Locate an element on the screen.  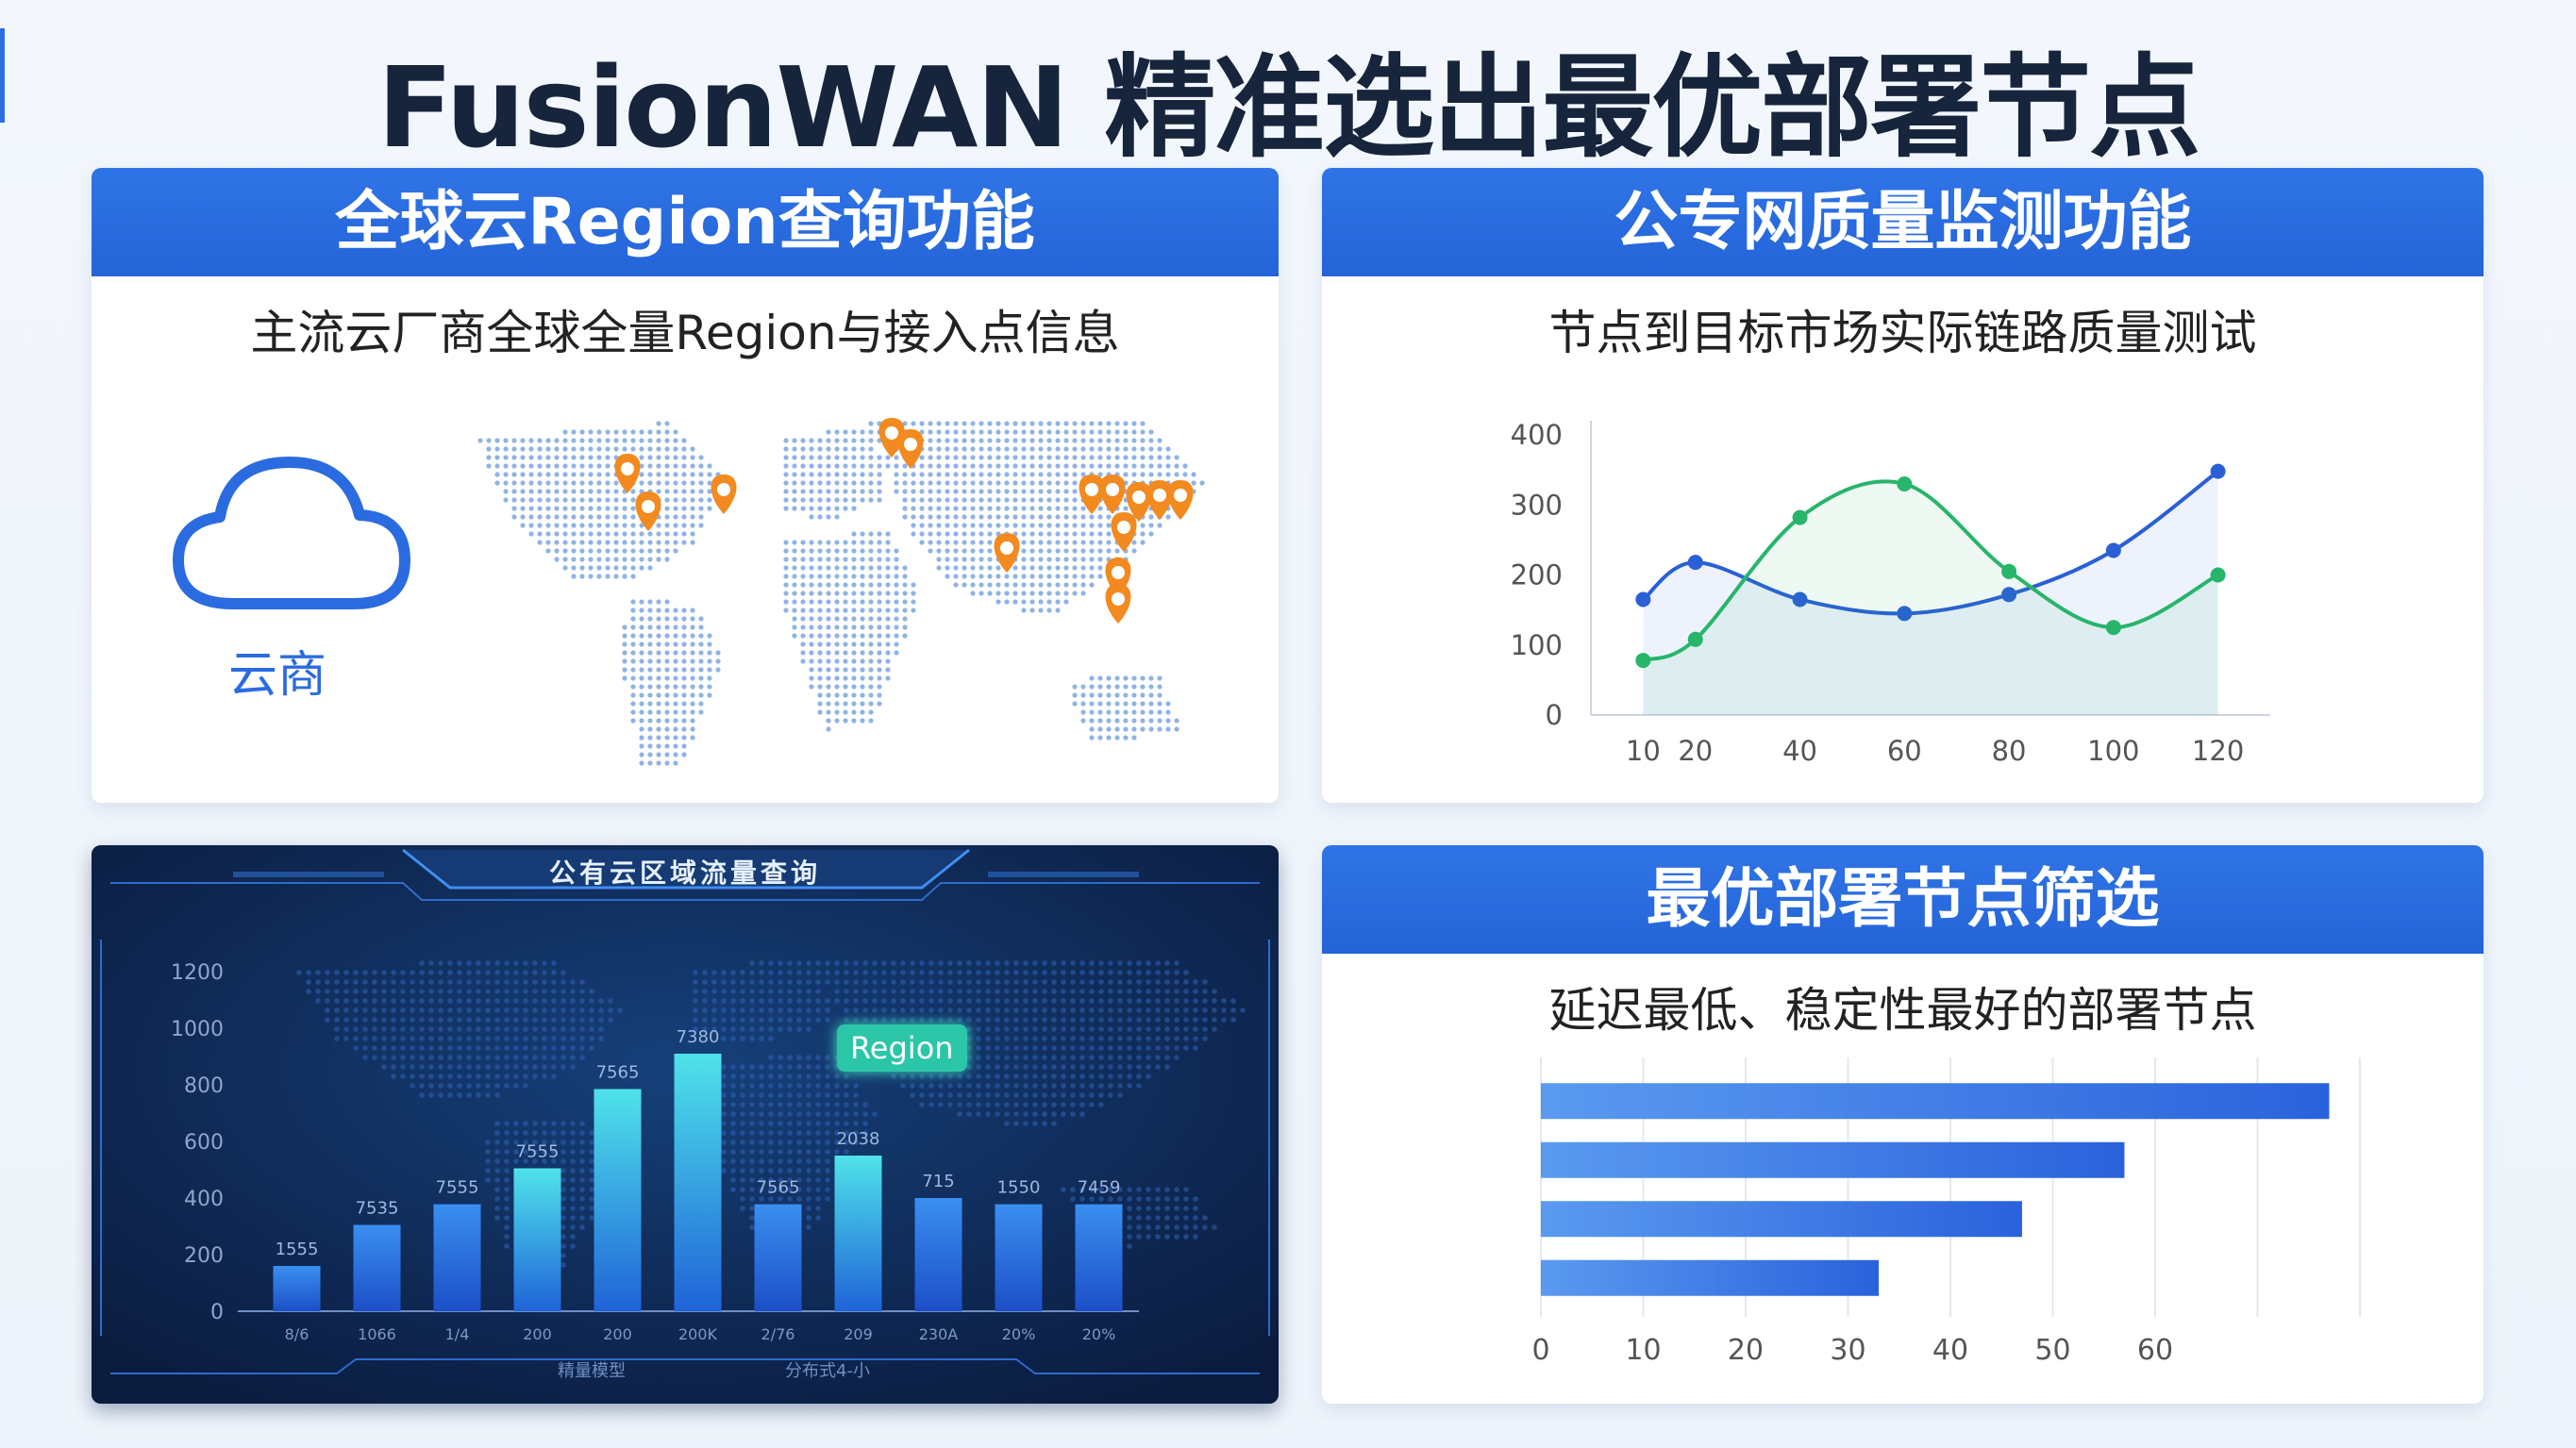
data-label: 7380 is located at coordinates (698, 1037).